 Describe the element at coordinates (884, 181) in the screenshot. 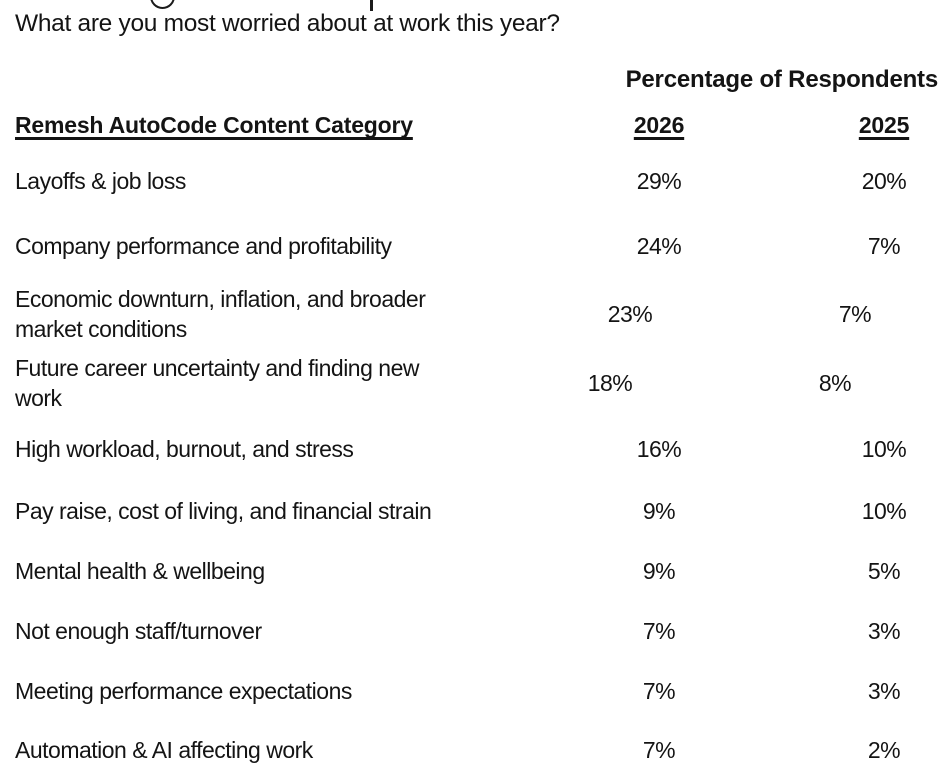

I see `value-2025-cell: 20%` at that location.